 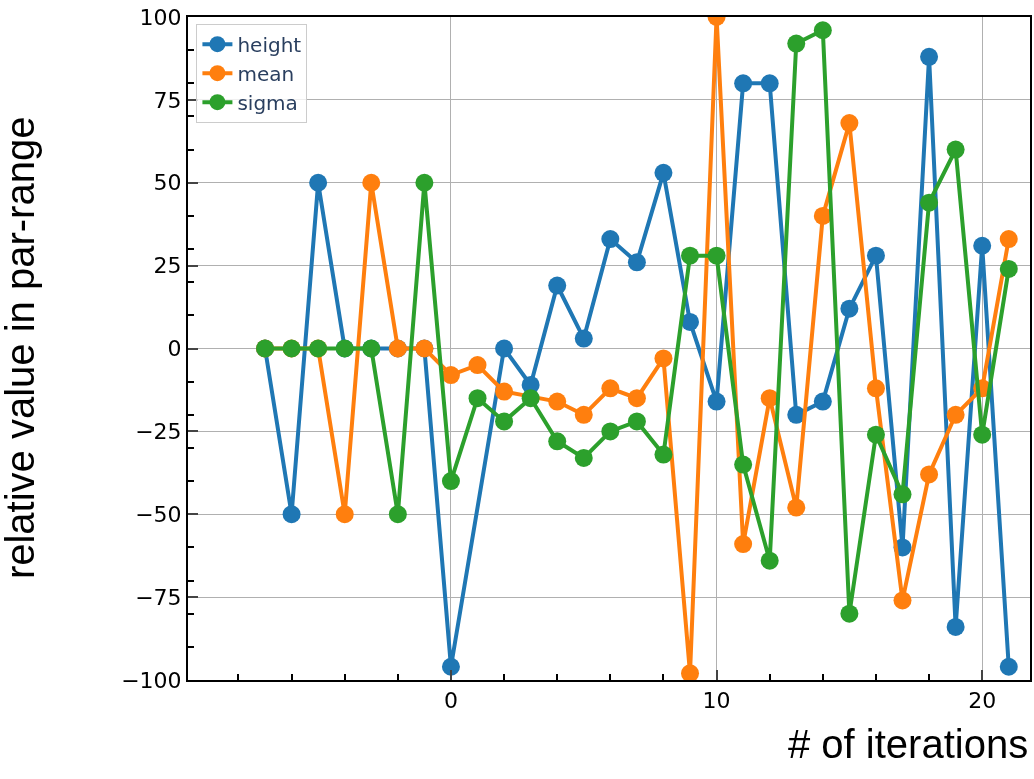 What do you see at coordinates (158, 597) in the screenshot?
I see `y-tick-label: −75` at bounding box center [158, 597].